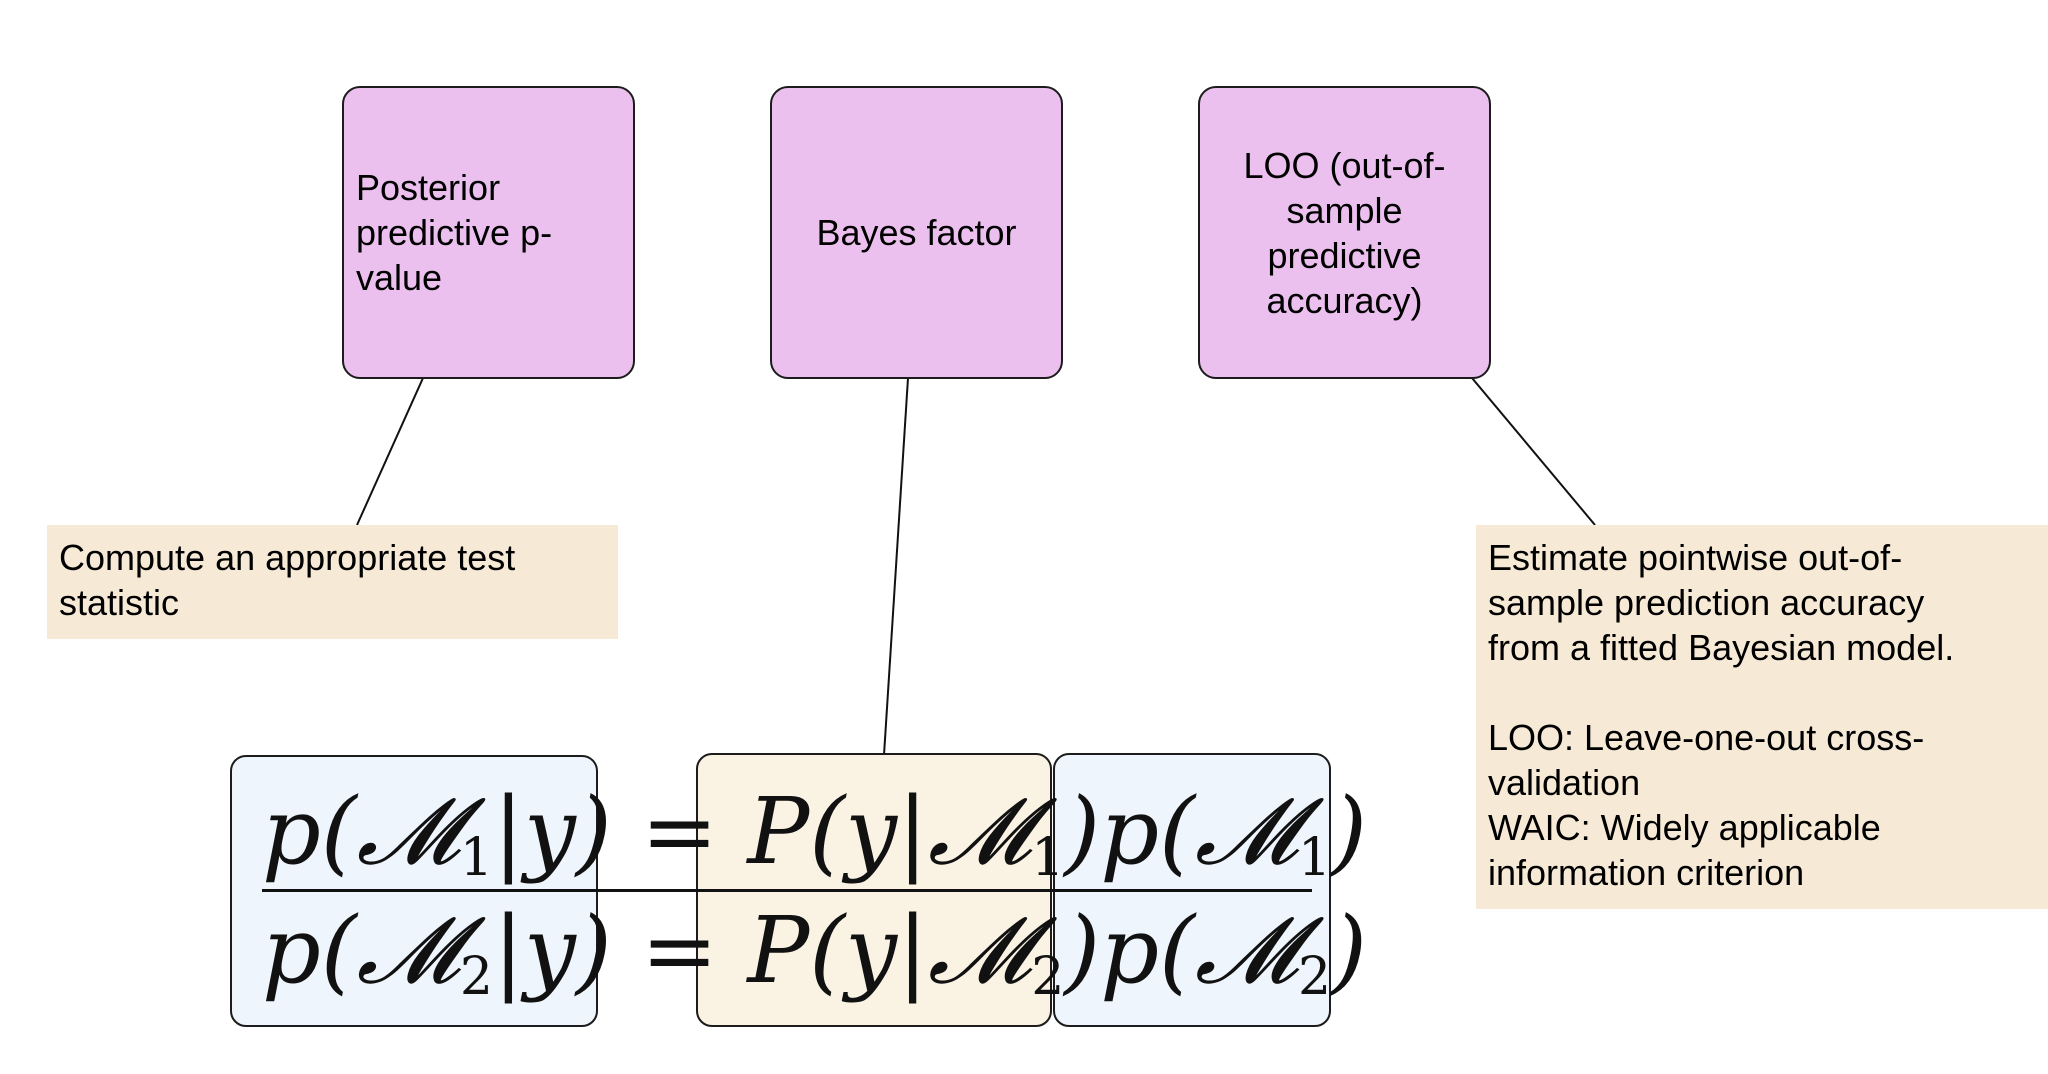 This screenshot has width=2048, height=1074. What do you see at coordinates (896, 566) in the screenshot?
I see `connector-bf-to-equation` at bounding box center [896, 566].